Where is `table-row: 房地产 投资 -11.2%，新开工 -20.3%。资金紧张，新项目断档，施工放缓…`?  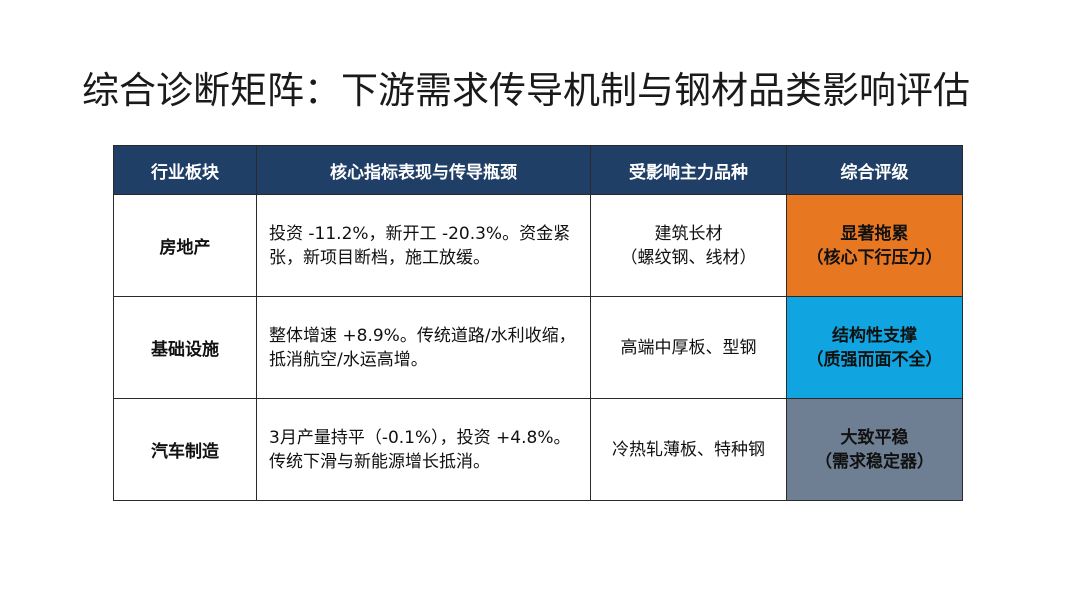 table-row: 房地产 投资 -11.2%，新开工 -20.3%。资金紧张，新项目断档，施工放缓… is located at coordinates (538, 245).